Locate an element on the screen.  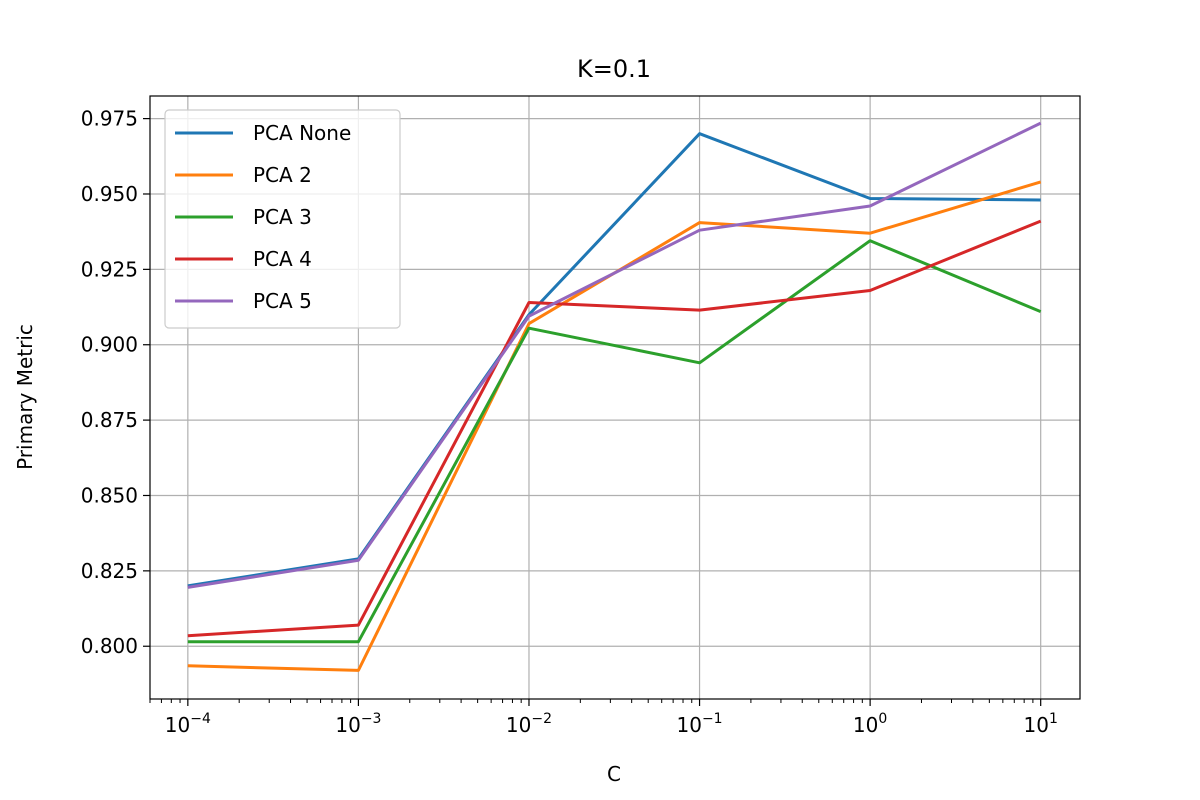
x-tick-label: 10⁻² is located at coordinates (529, 724).